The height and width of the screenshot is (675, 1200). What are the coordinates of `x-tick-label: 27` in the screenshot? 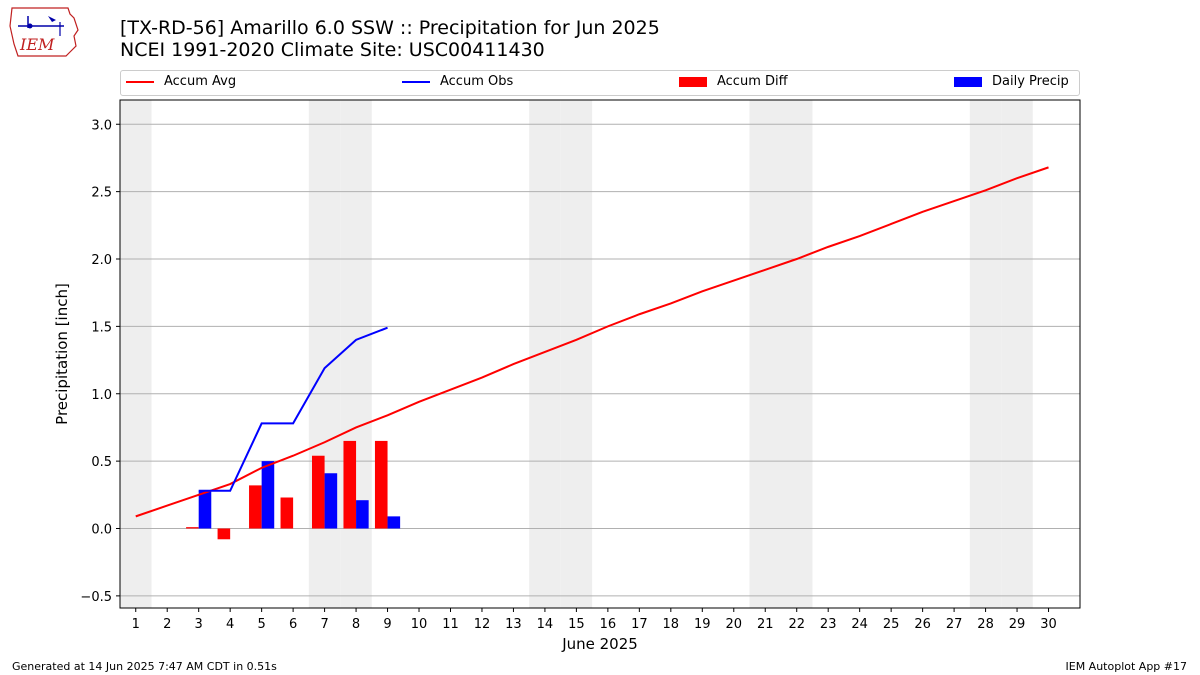 It's located at (954, 624).